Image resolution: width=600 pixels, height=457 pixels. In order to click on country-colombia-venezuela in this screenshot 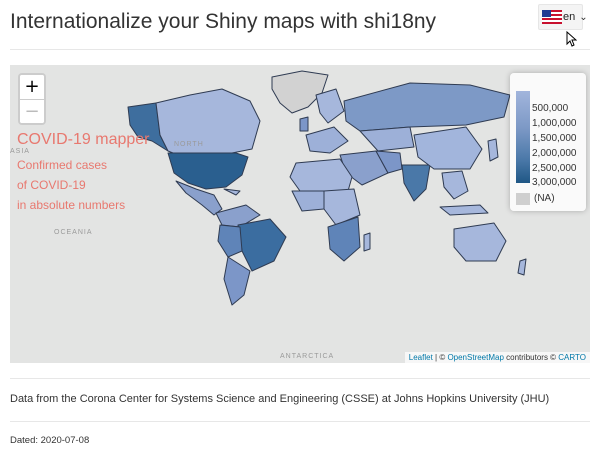, I will do `click(238, 216)`.